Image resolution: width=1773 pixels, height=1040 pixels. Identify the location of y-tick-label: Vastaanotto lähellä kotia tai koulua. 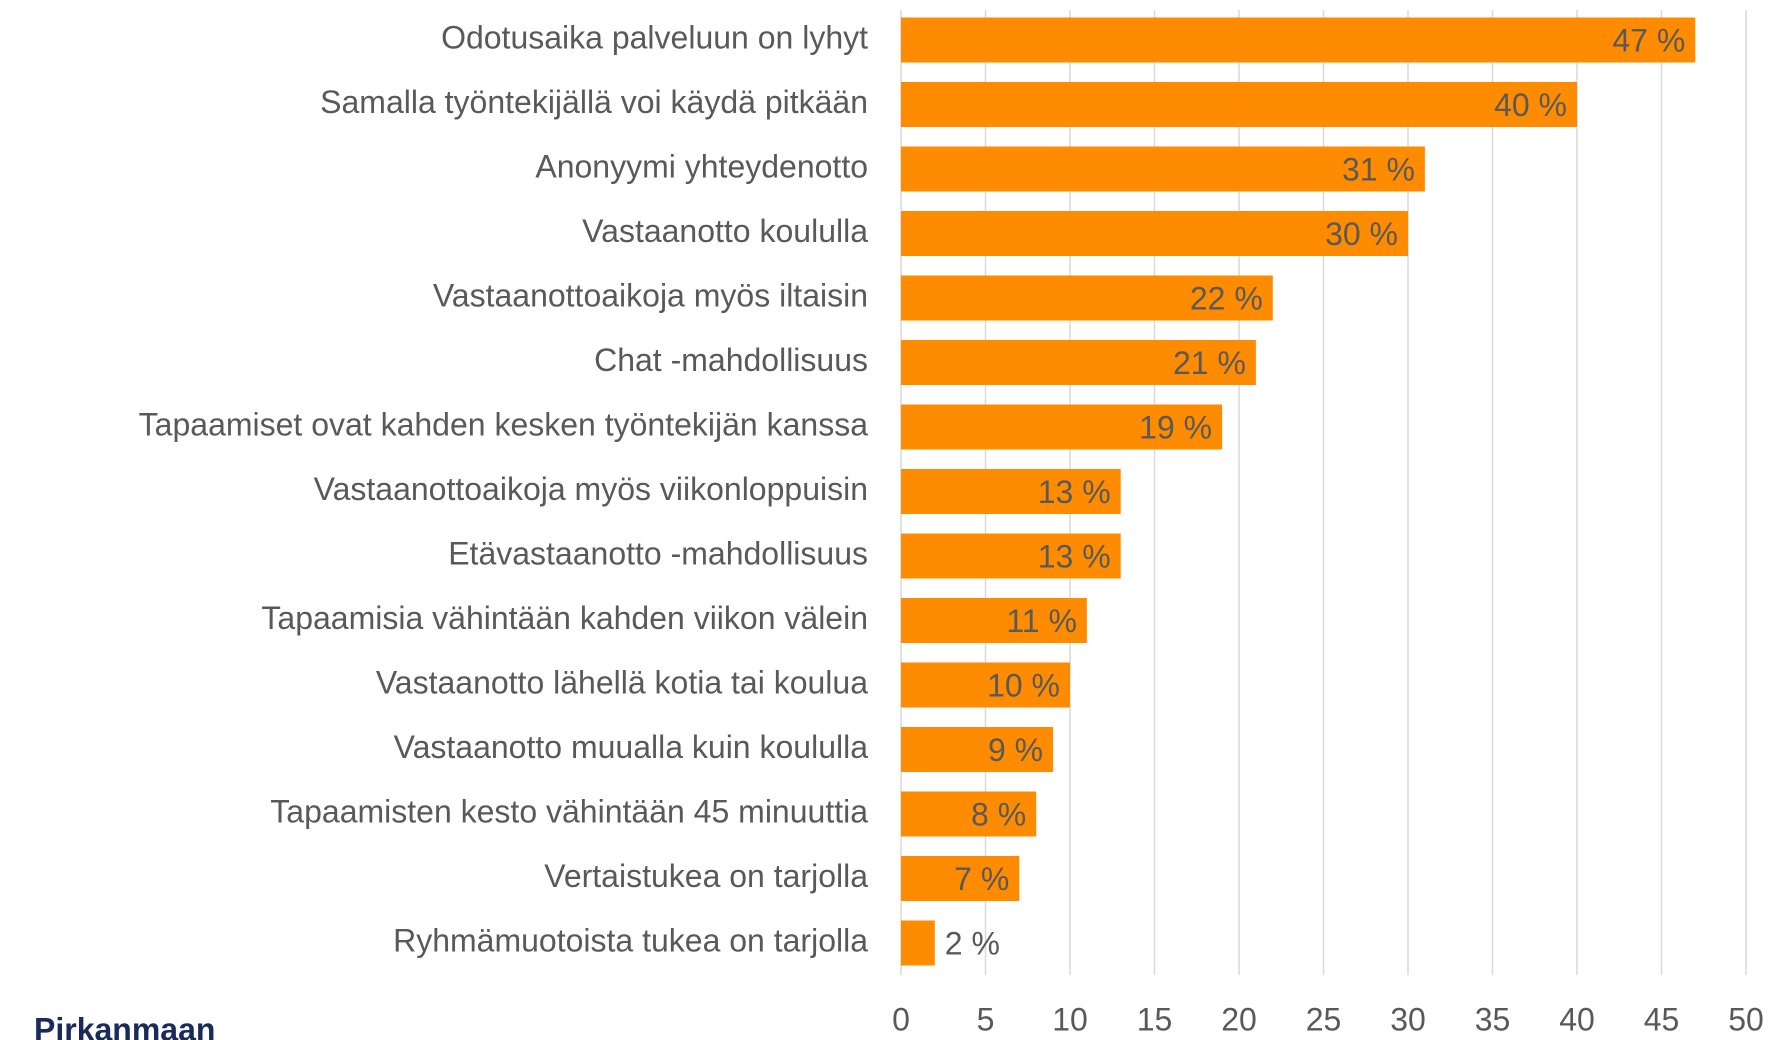
(622, 682).